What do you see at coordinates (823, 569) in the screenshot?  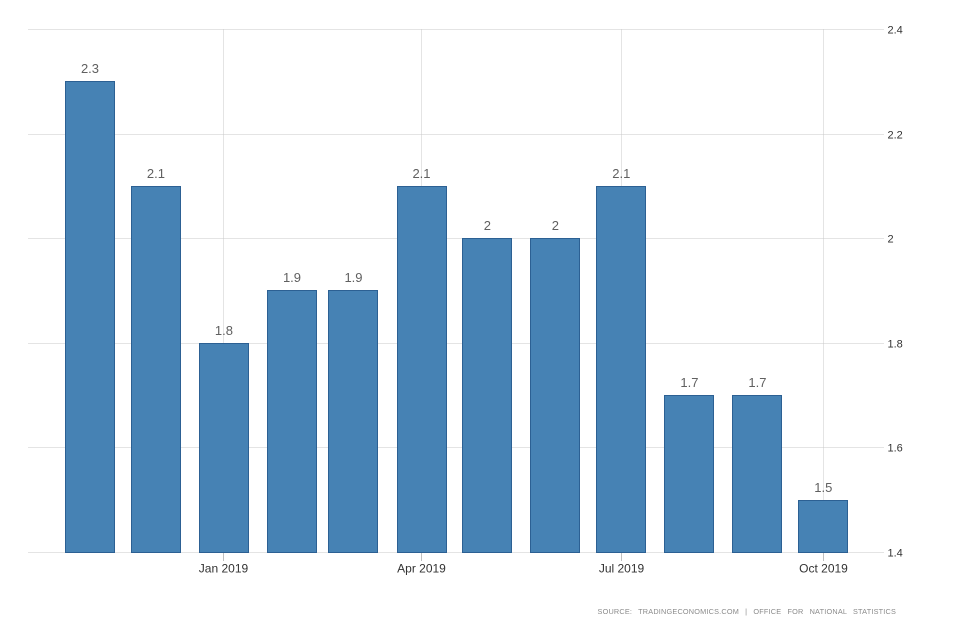 I see `svg-text: Oct 2019` at bounding box center [823, 569].